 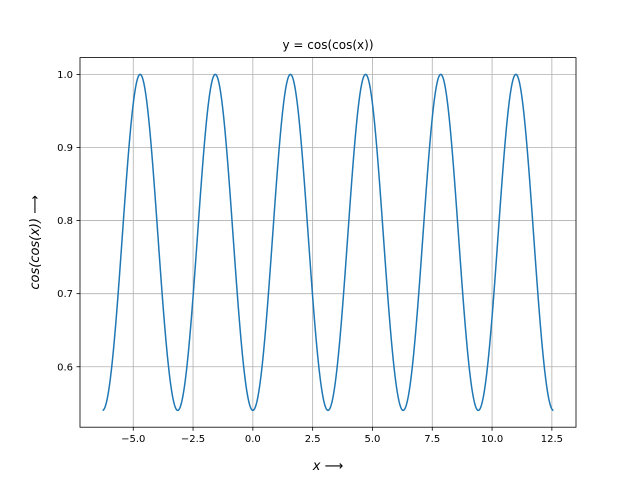 I want to click on x-tick-label: 2.5, so click(x=313, y=439).